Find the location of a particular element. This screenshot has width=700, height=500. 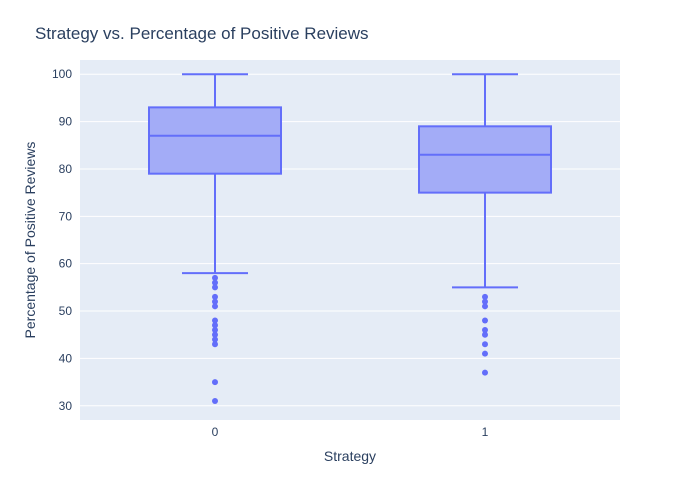

x-tick-label: 0 is located at coordinates (215, 432).